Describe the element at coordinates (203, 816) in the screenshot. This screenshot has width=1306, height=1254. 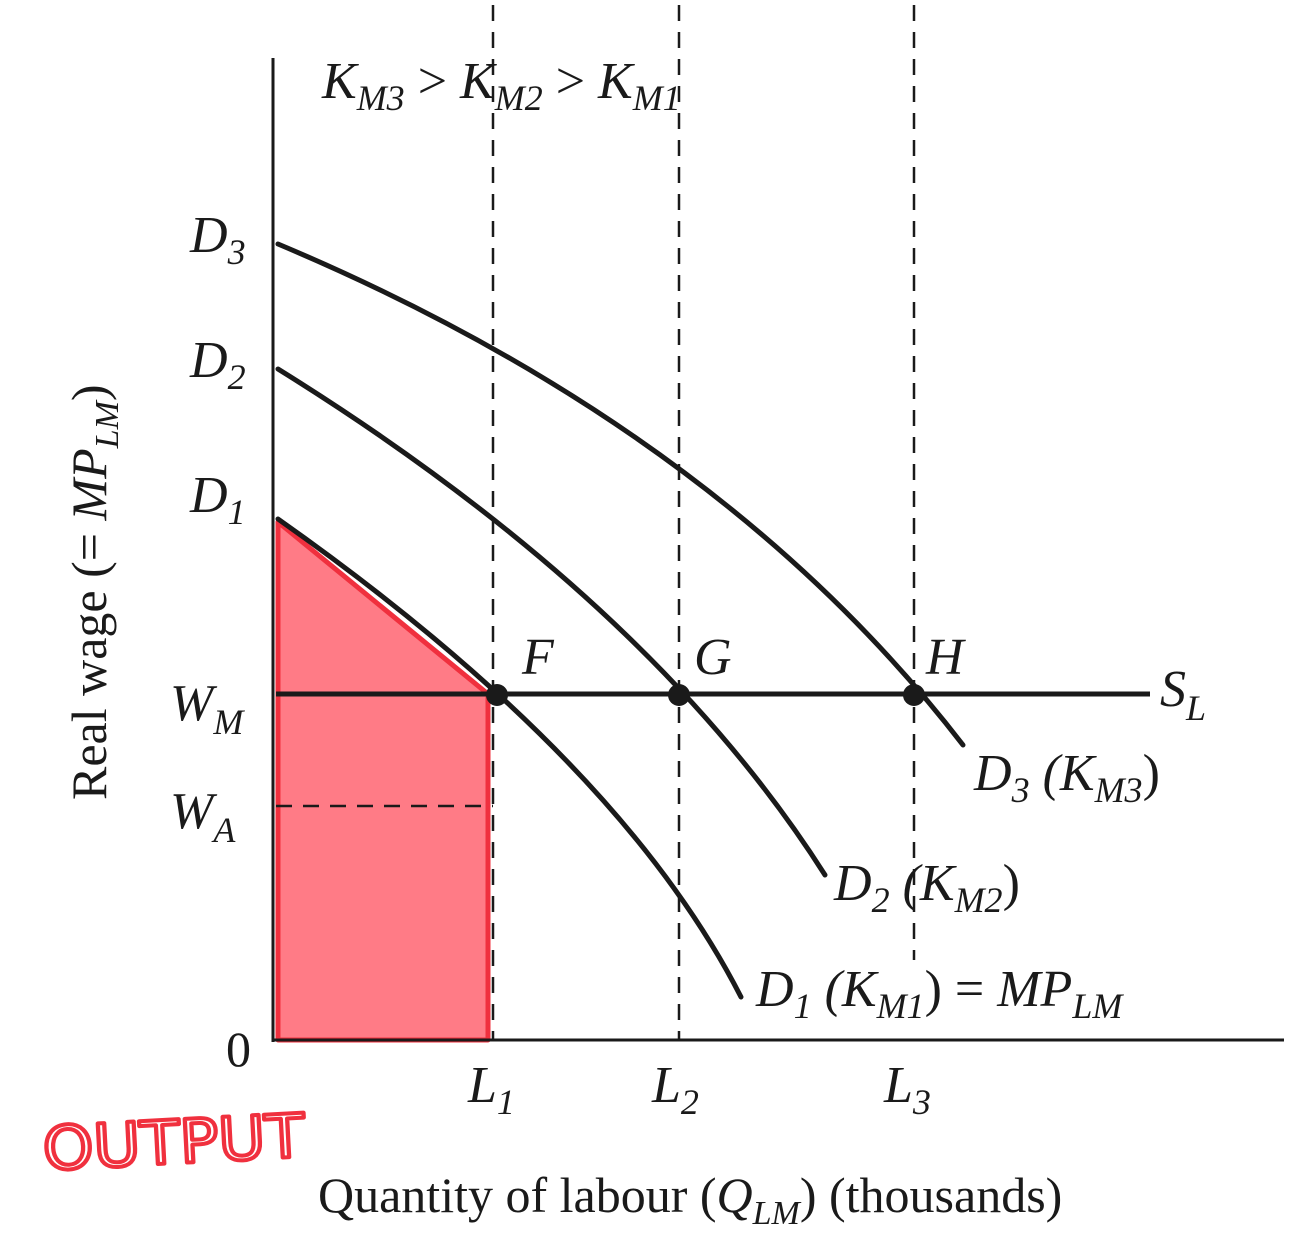
I see `y-tick-wa: WA` at that location.